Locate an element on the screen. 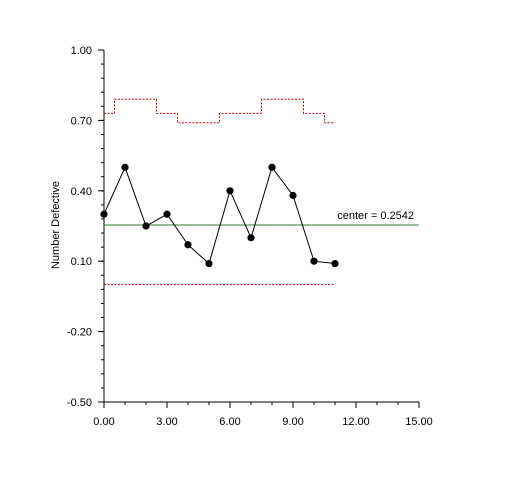  x-tick-label: 9.00 is located at coordinates (292, 422).